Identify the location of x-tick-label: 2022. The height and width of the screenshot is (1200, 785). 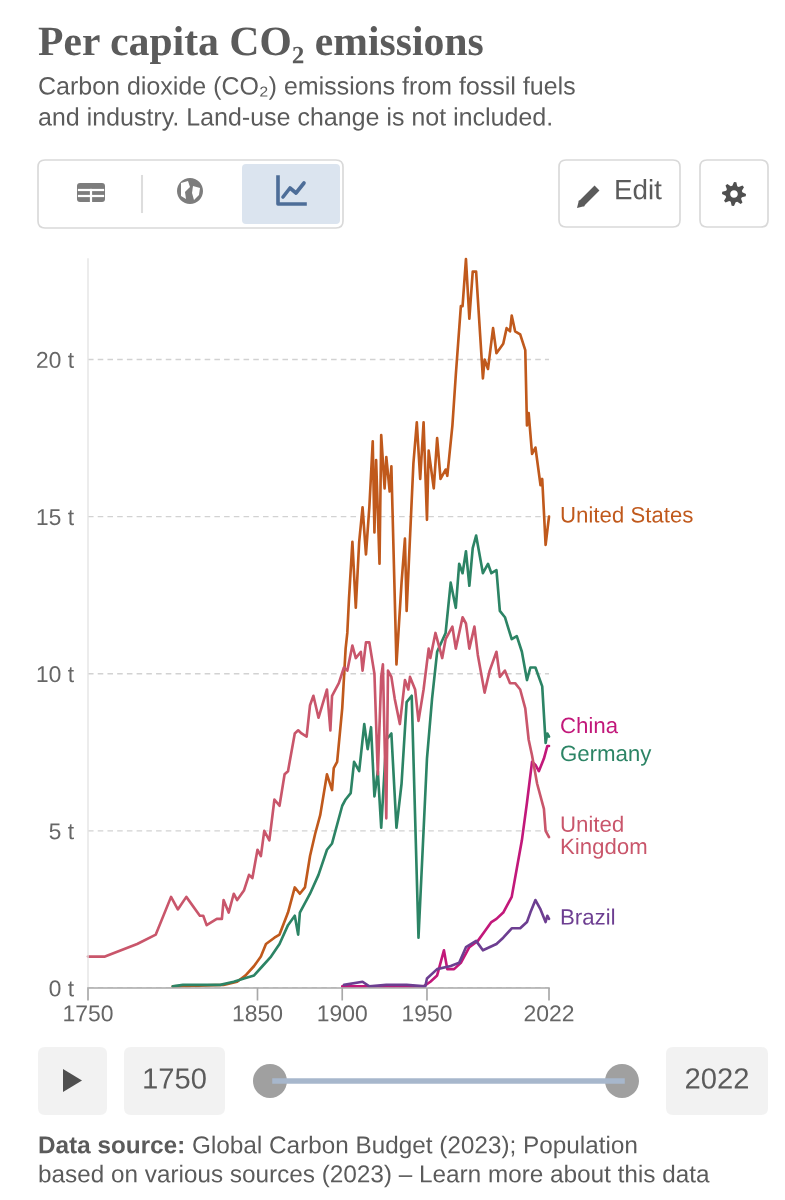
(549, 1013).